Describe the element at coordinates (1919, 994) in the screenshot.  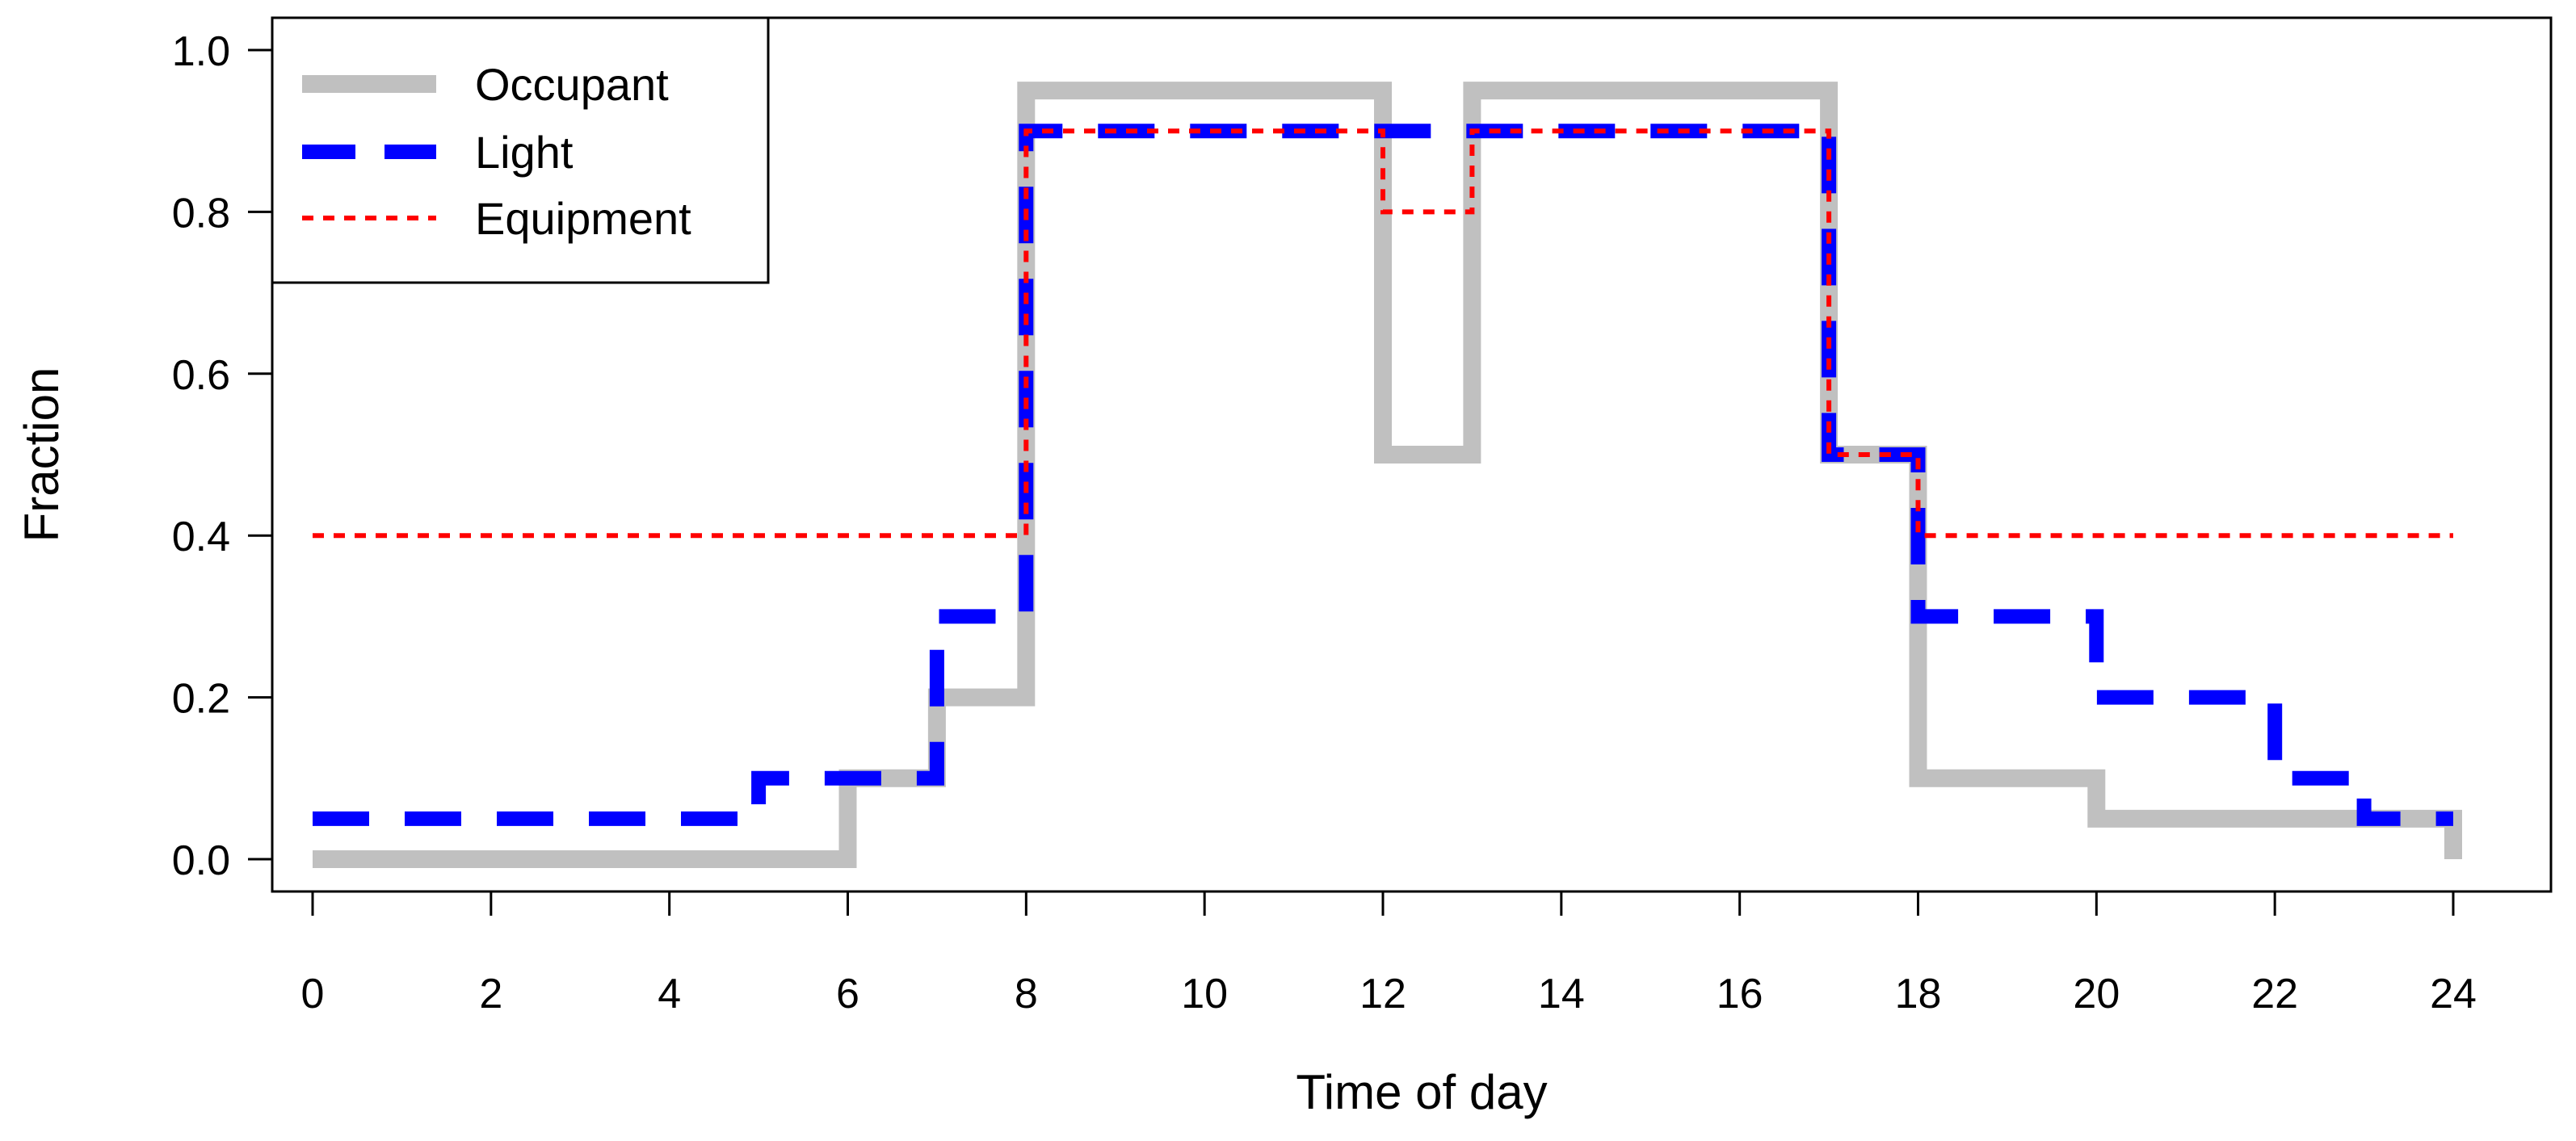
I see `x-tick-label: 18` at that location.